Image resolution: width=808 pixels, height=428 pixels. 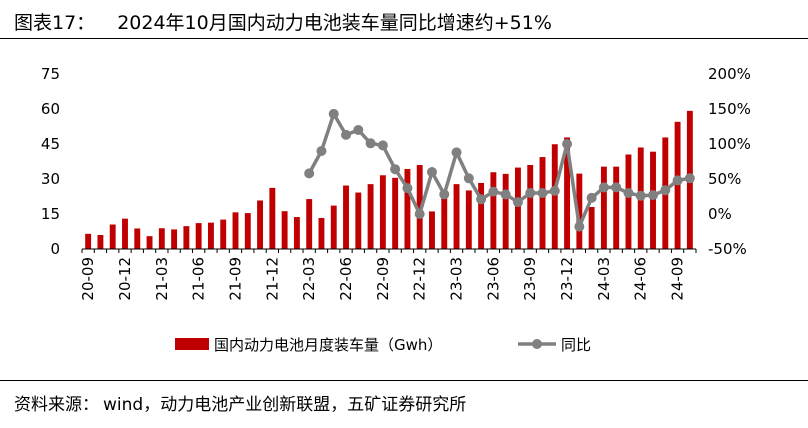 I want to click on x-tick-label: 23-12, so click(x=567, y=279).